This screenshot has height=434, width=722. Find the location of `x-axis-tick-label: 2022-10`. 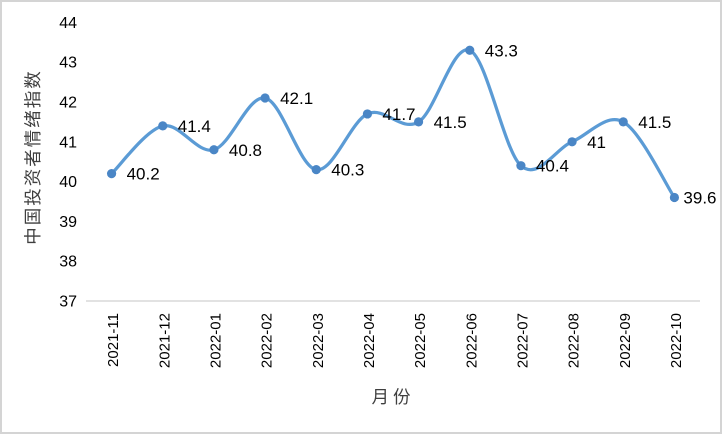

x-axis-tick-label: 2022-10 is located at coordinates (676, 340).